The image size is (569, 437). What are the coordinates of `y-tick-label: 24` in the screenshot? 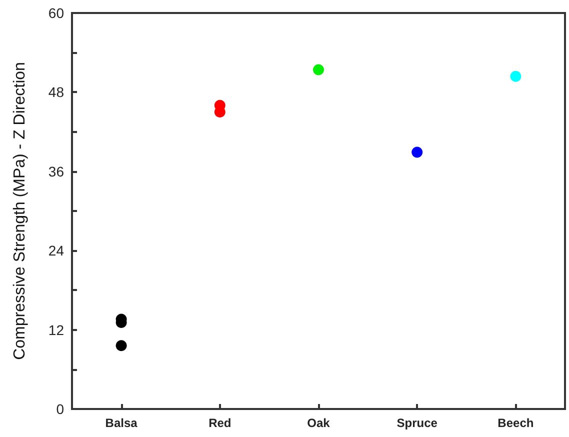 It's located at (56, 250).